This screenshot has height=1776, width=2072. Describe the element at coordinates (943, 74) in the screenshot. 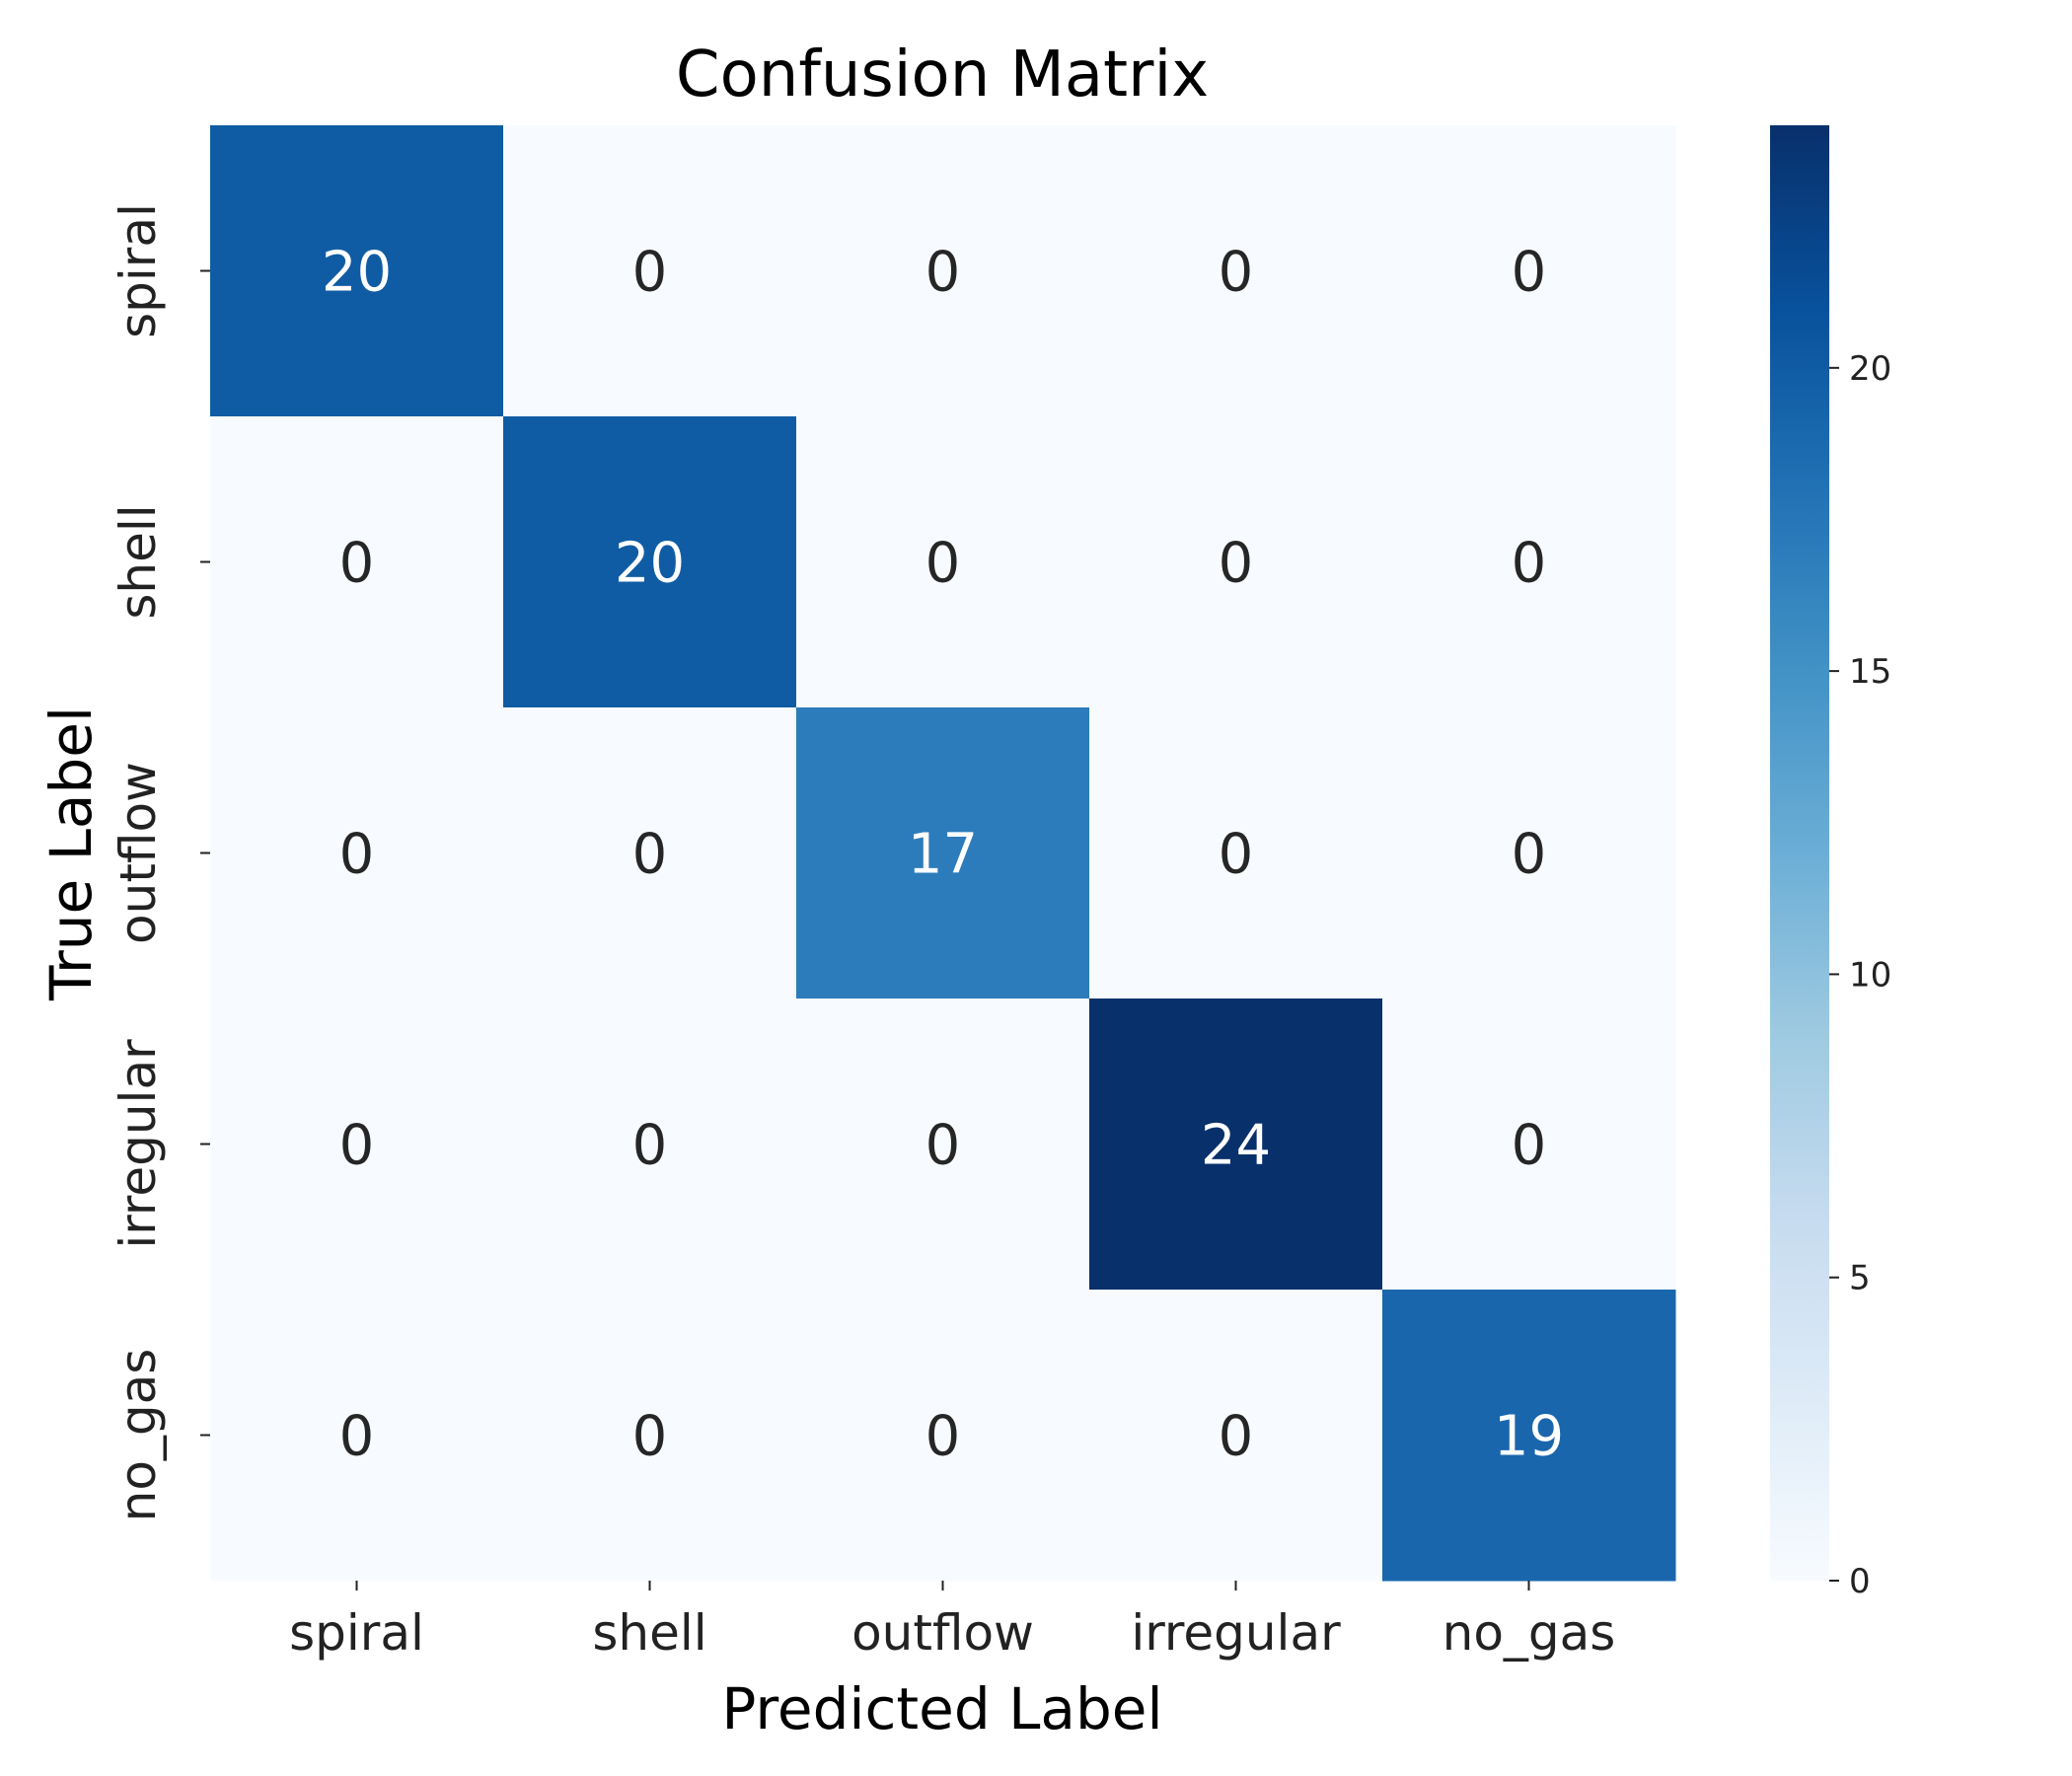

I see `chart-title: Confusion Matrix` at that location.